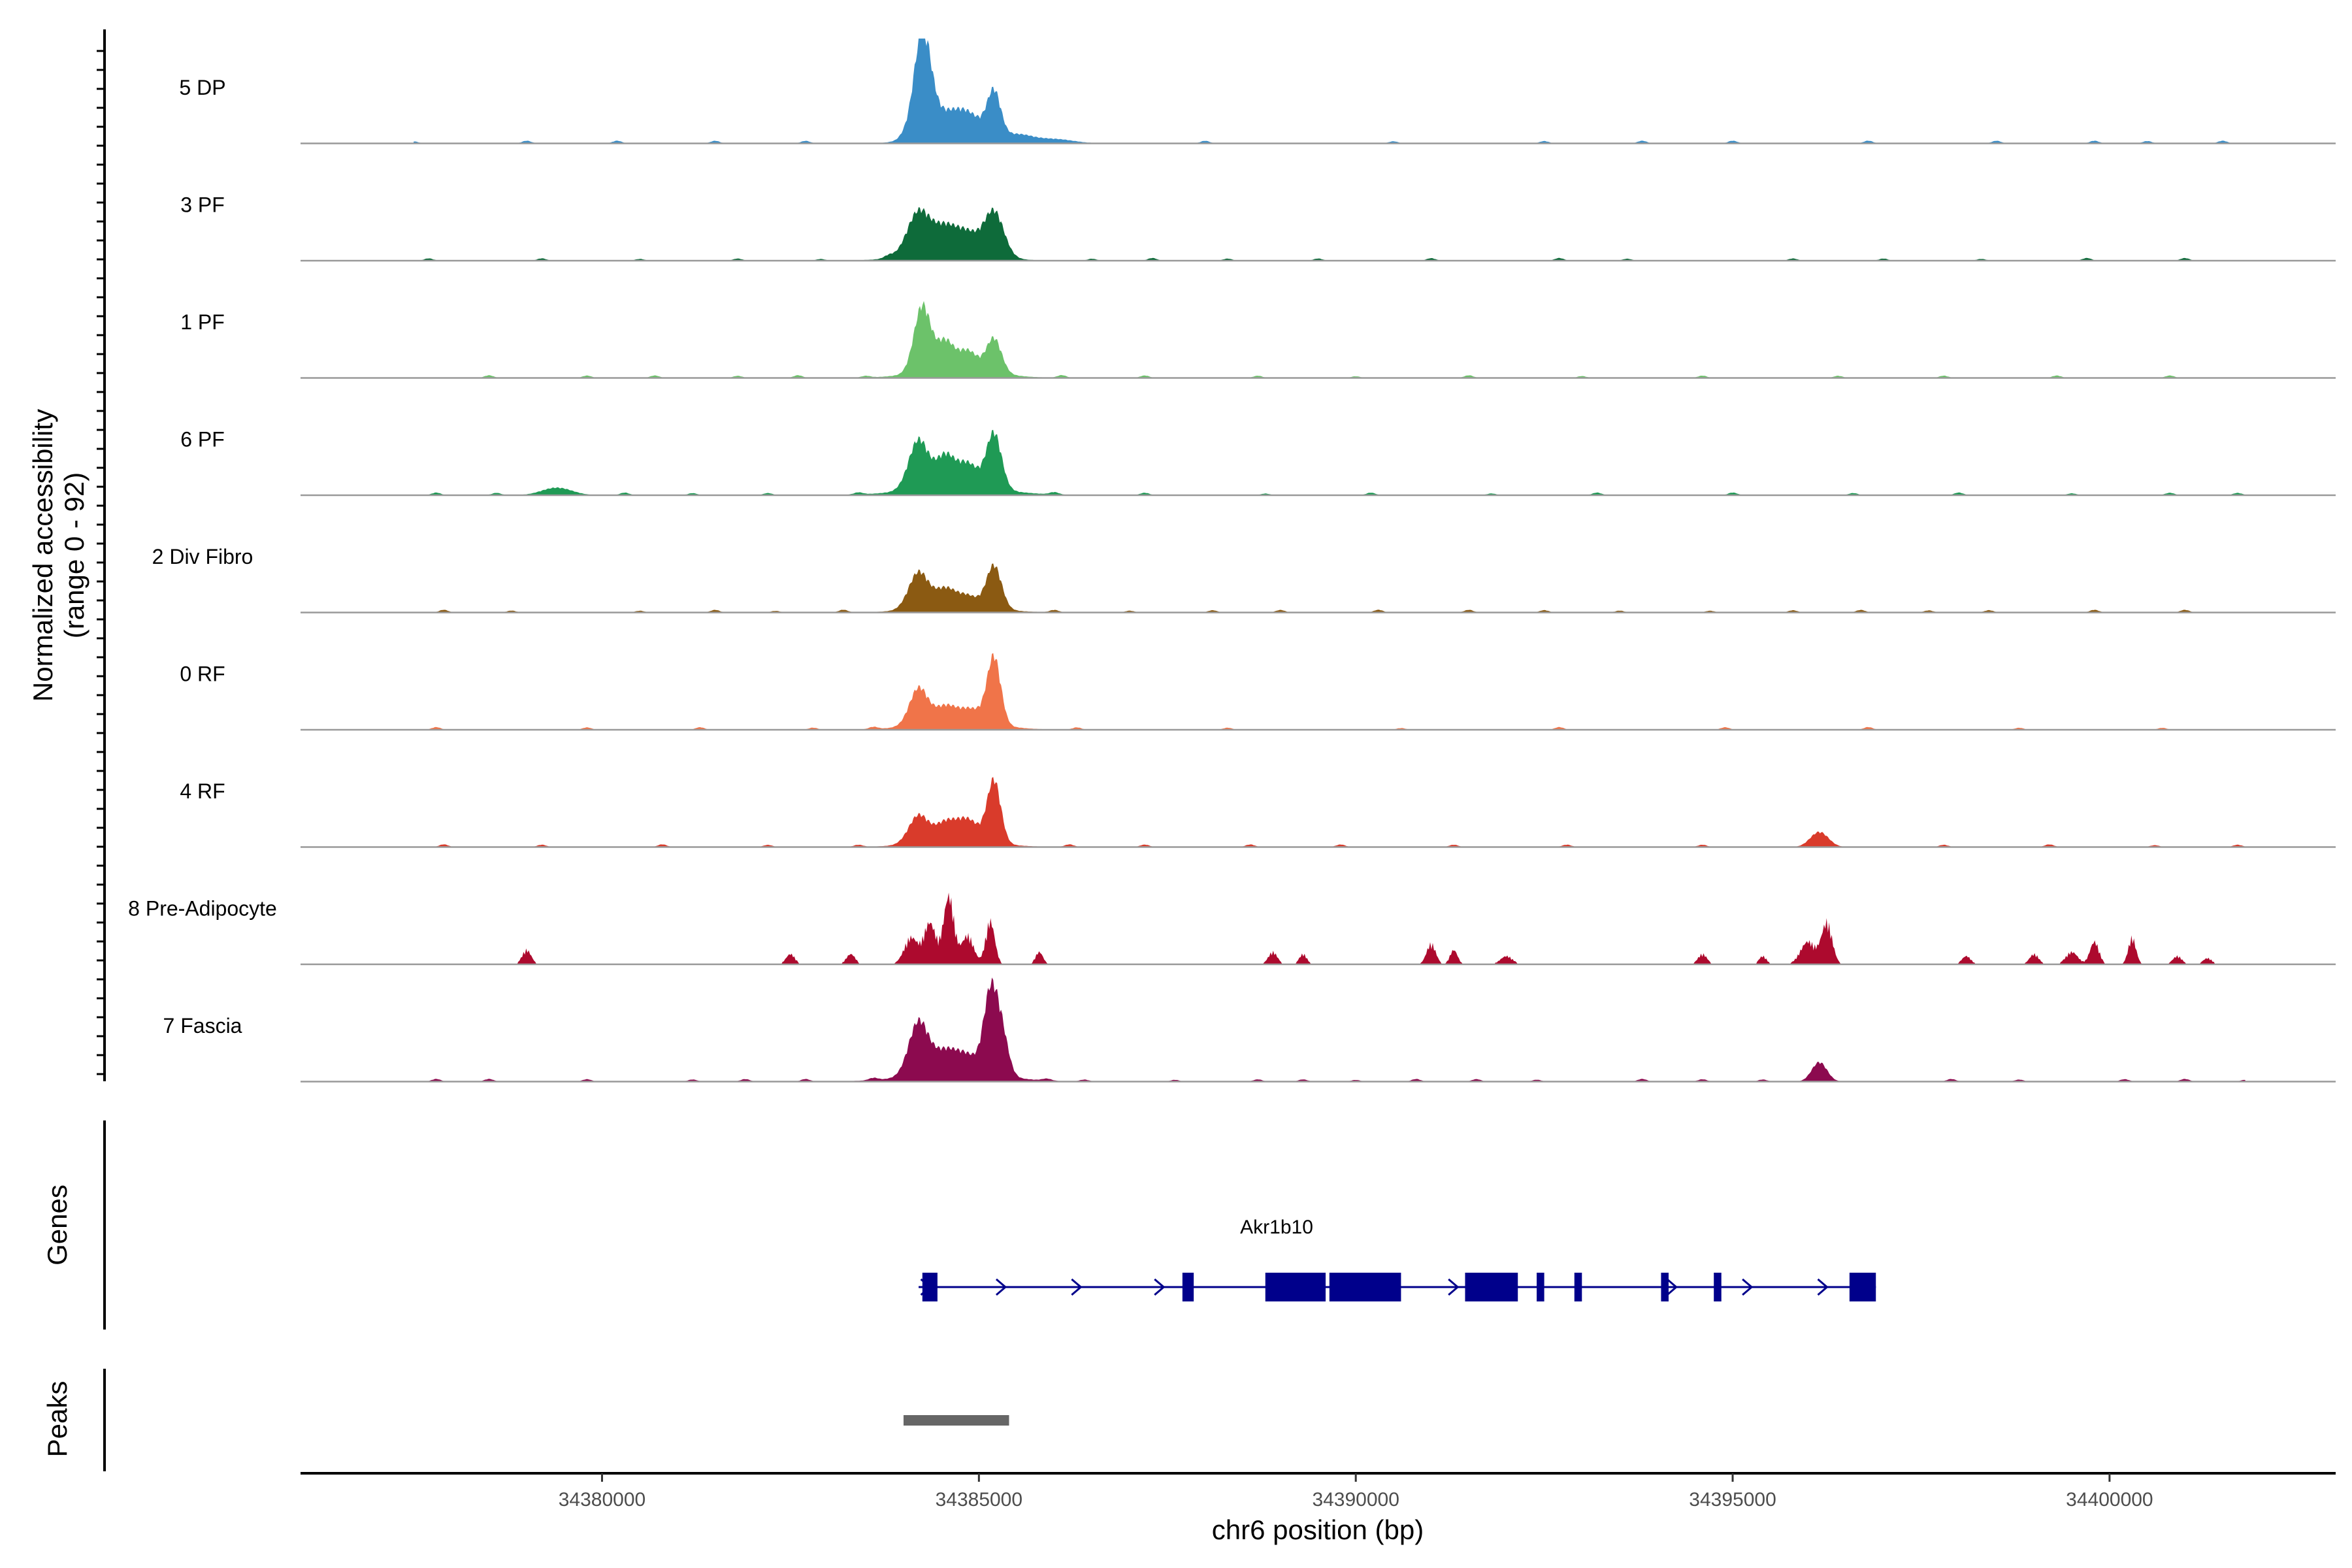 Image resolution: width=2352 pixels, height=1568 pixels. What do you see at coordinates (1276, 1227) in the screenshot?
I see `gene-name-label: Akr1b10` at bounding box center [1276, 1227].